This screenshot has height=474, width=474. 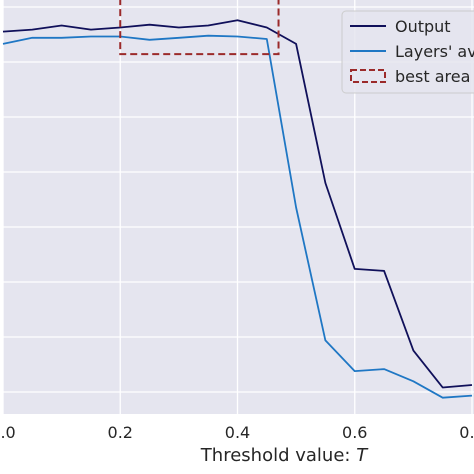 I want to click on legend: Output Layers' av best area, so click(x=407, y=52).